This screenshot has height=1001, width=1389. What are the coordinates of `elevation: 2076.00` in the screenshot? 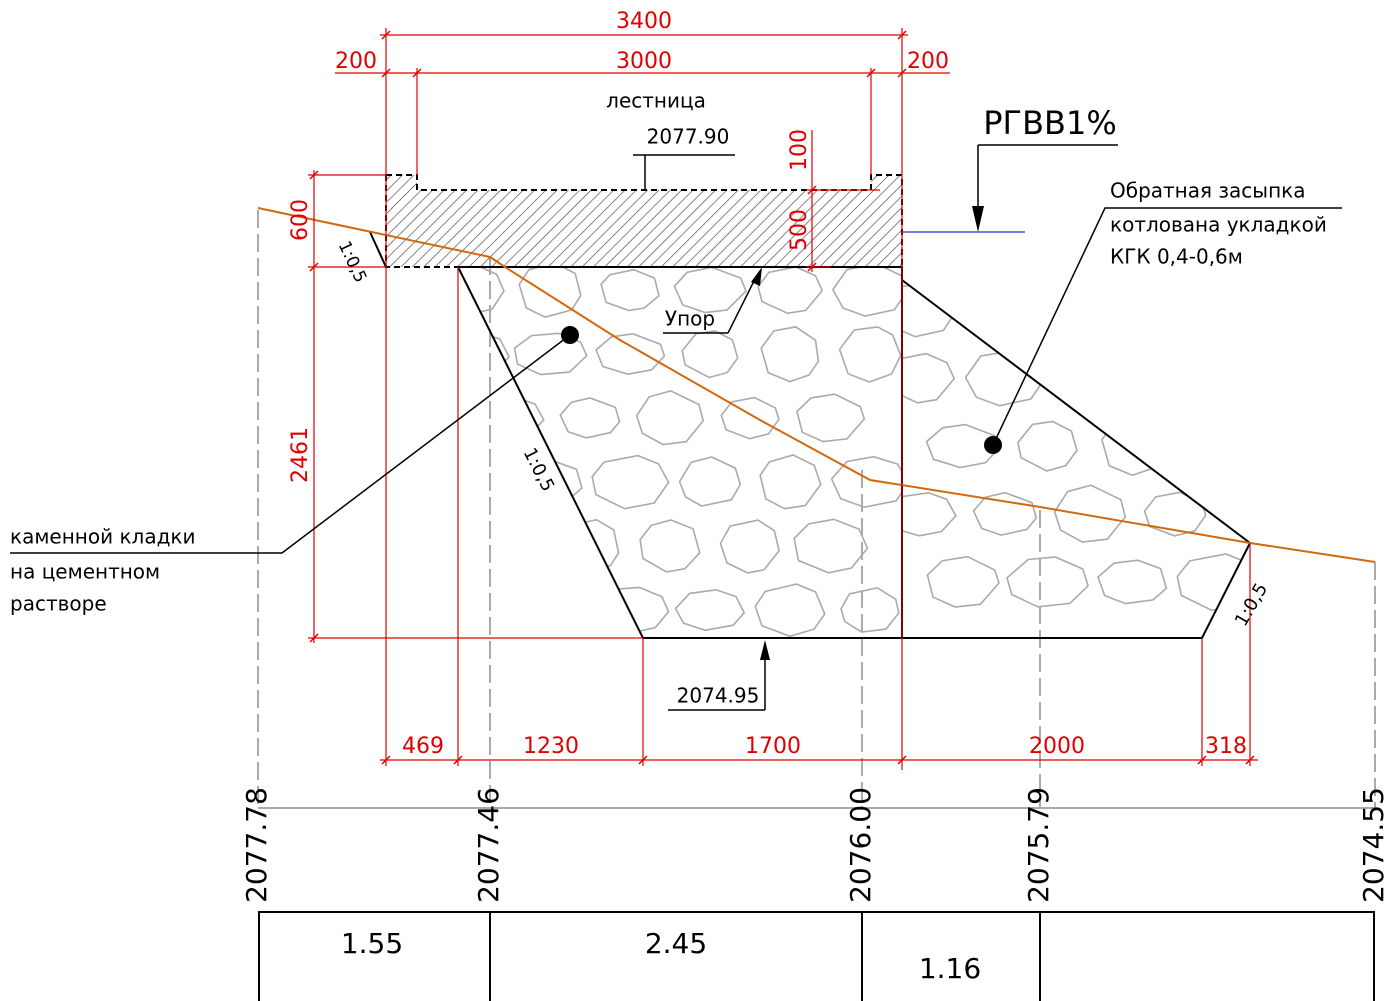 It's located at (860, 845).